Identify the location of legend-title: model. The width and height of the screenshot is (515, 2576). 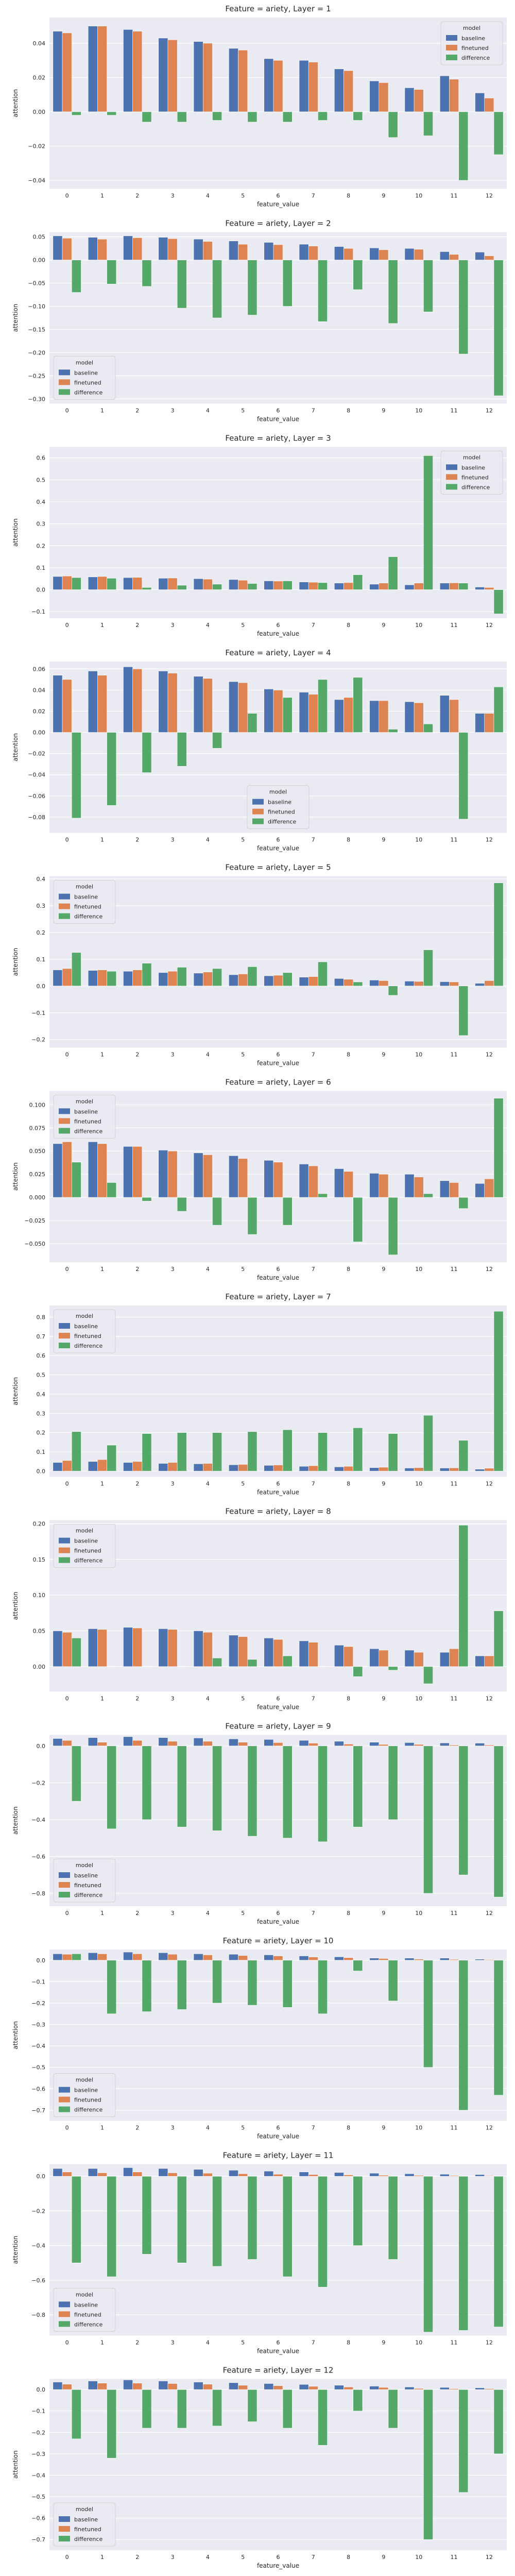
(84, 1865).